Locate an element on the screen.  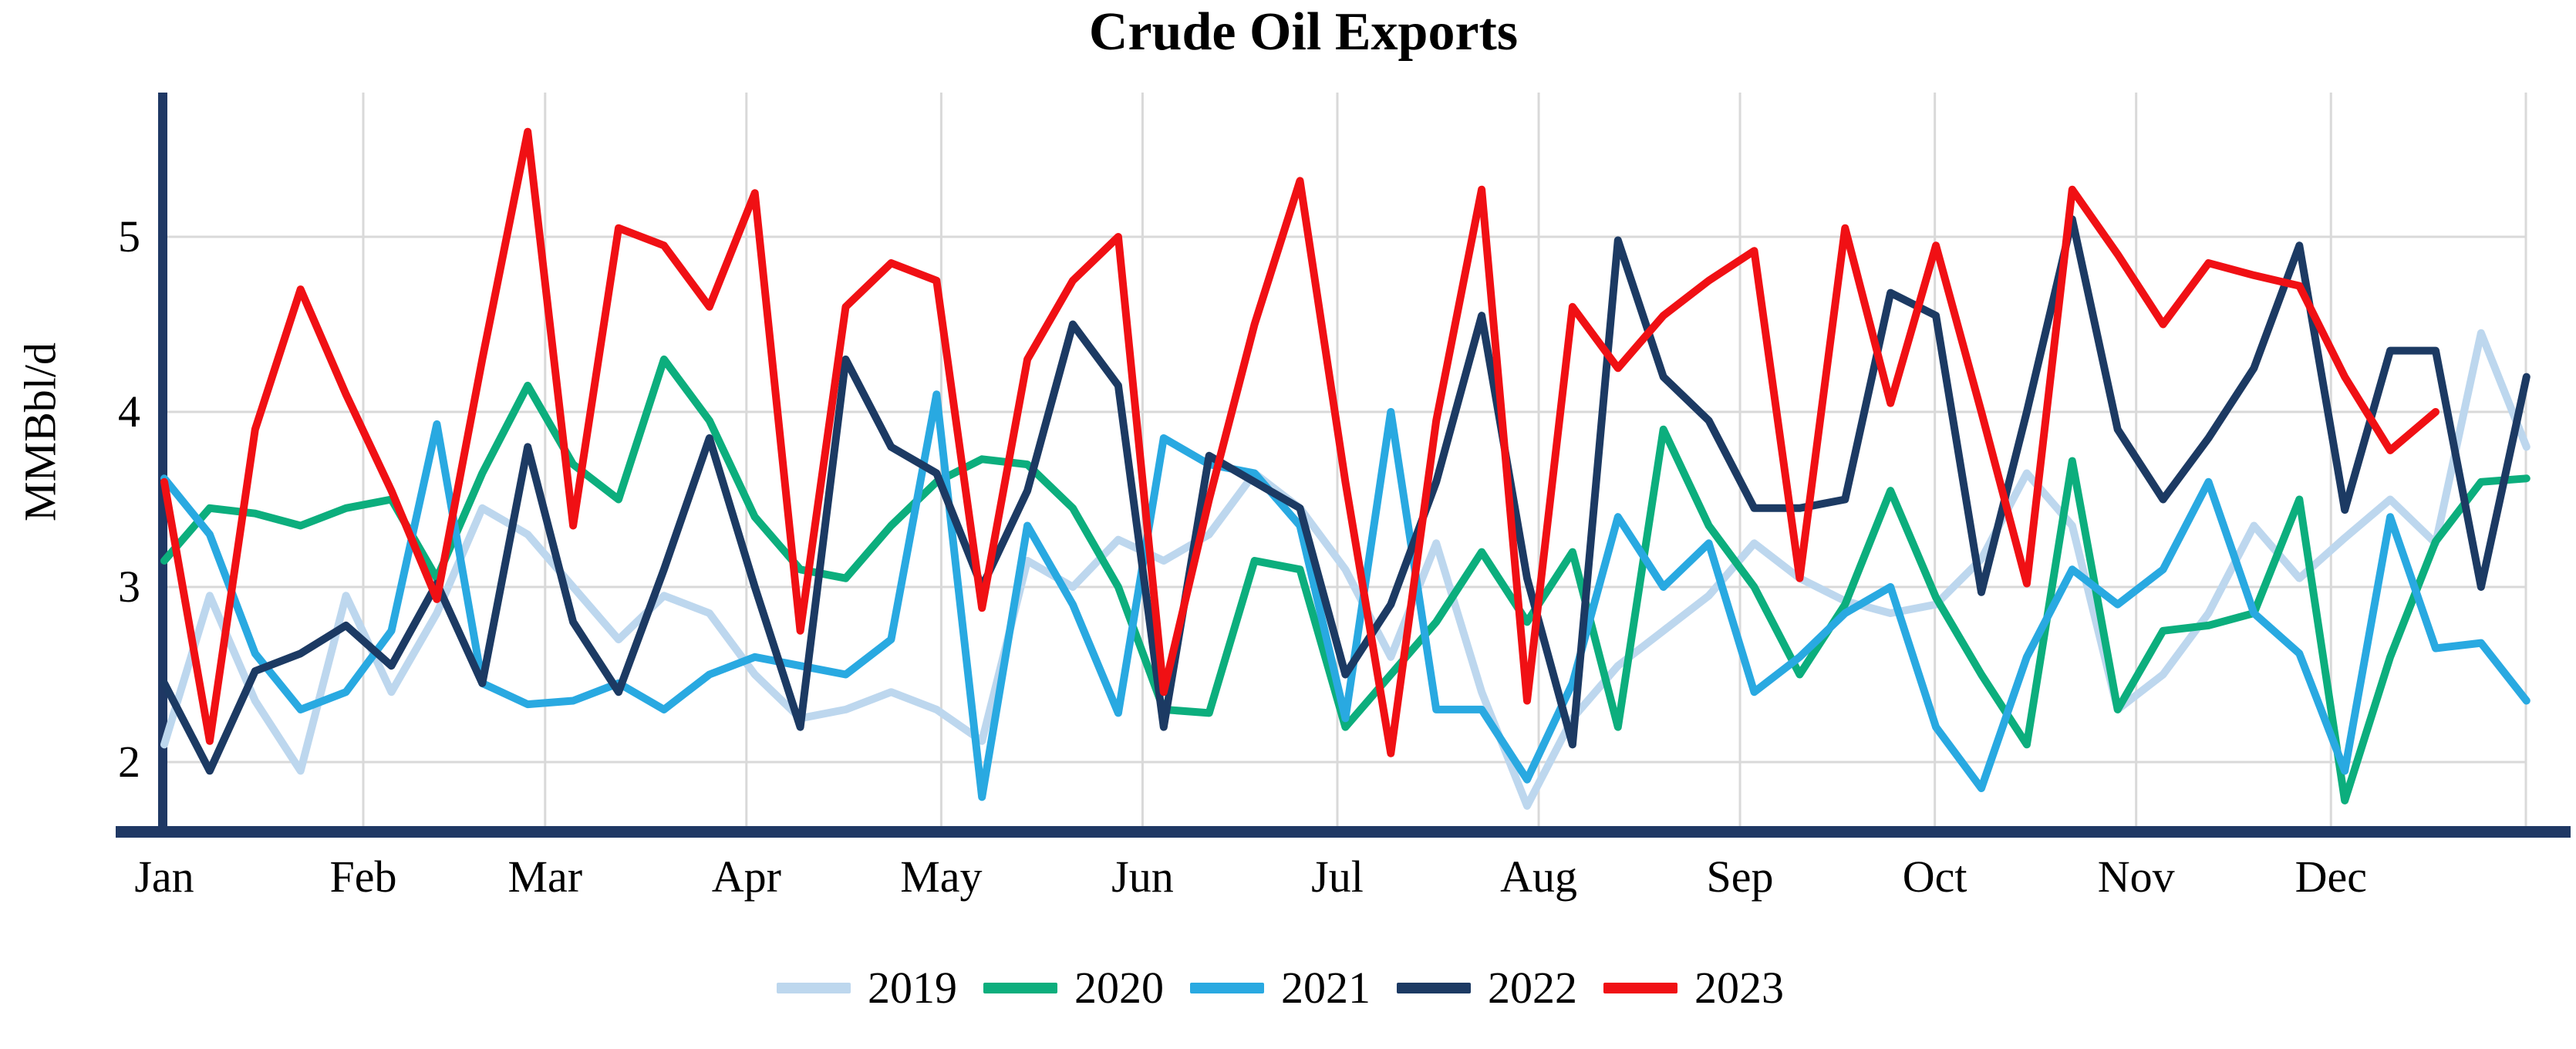
y-tick-label: 4 is located at coordinates (129, 411).